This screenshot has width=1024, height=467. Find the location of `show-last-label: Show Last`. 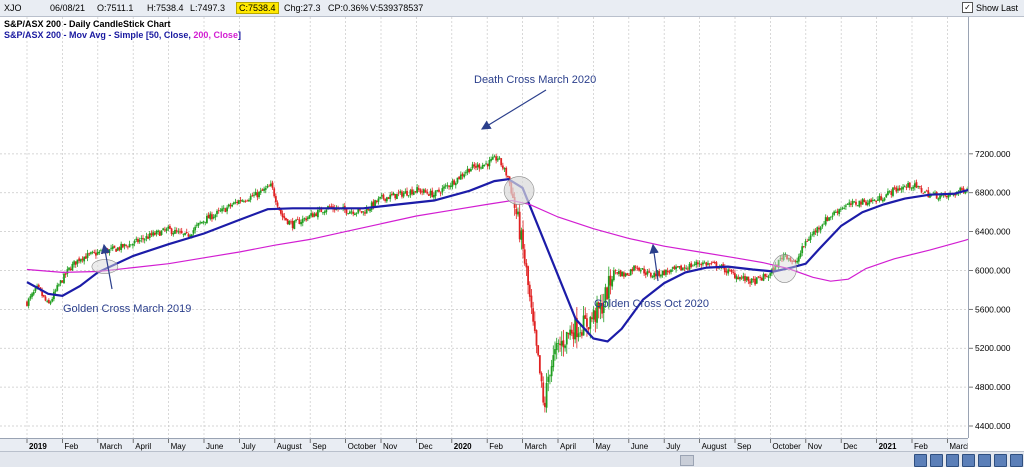

show-last-label: Show Last is located at coordinates (997, 8).